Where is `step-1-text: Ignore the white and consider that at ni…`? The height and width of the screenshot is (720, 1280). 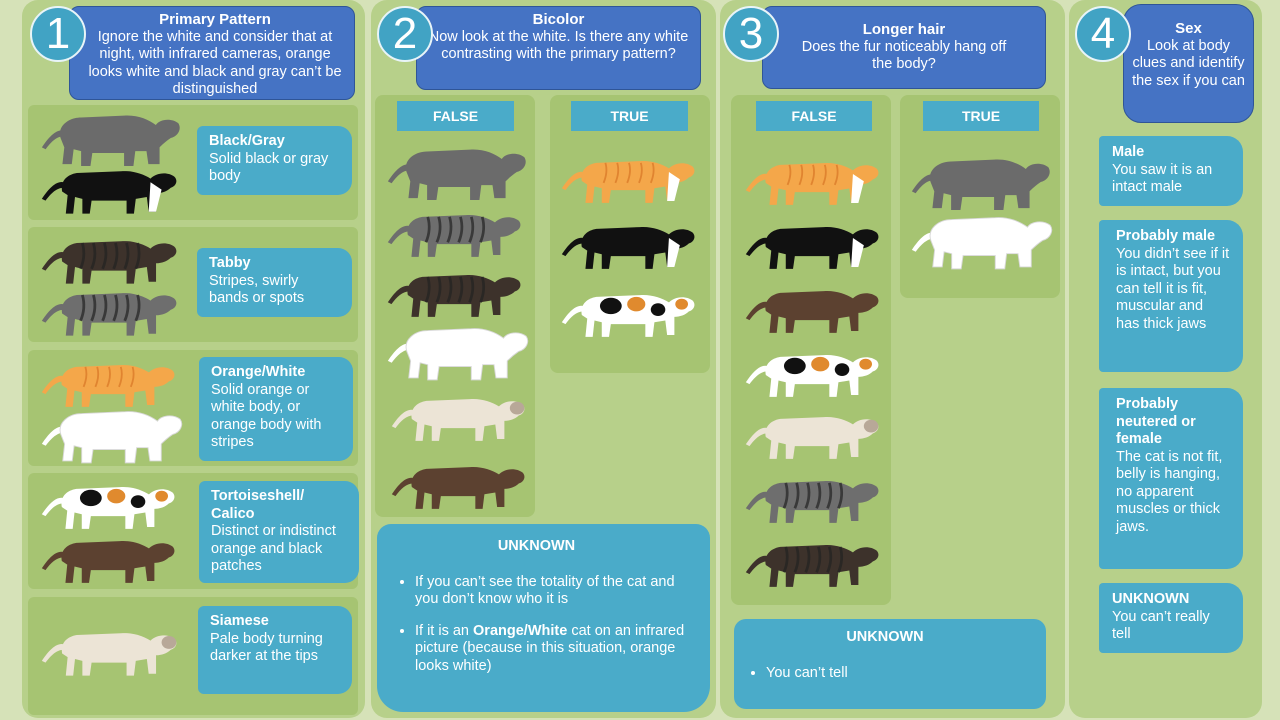
step-1-text: Ignore the white and consider that at ni… is located at coordinates (215, 63).